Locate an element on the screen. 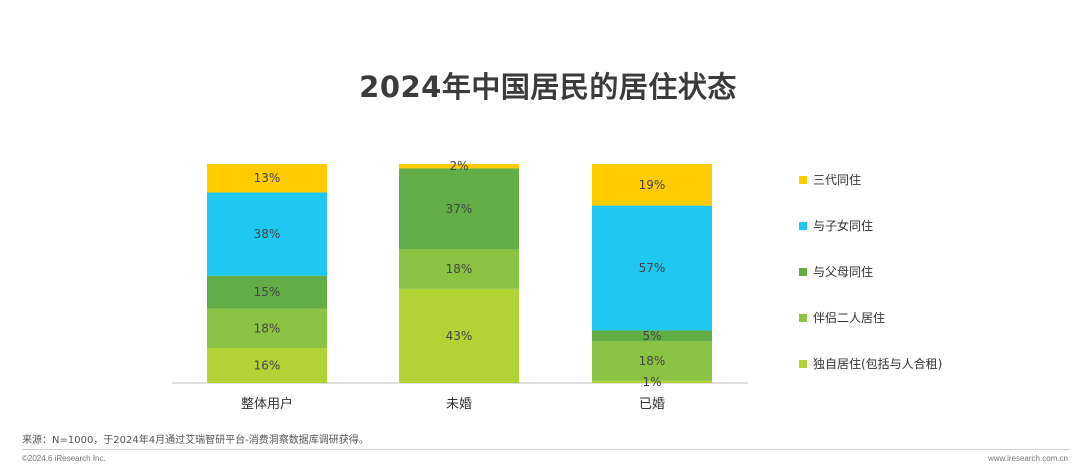 Image resolution: width=1080 pixels, height=468 pixels. data-label: 15% is located at coordinates (267, 292).